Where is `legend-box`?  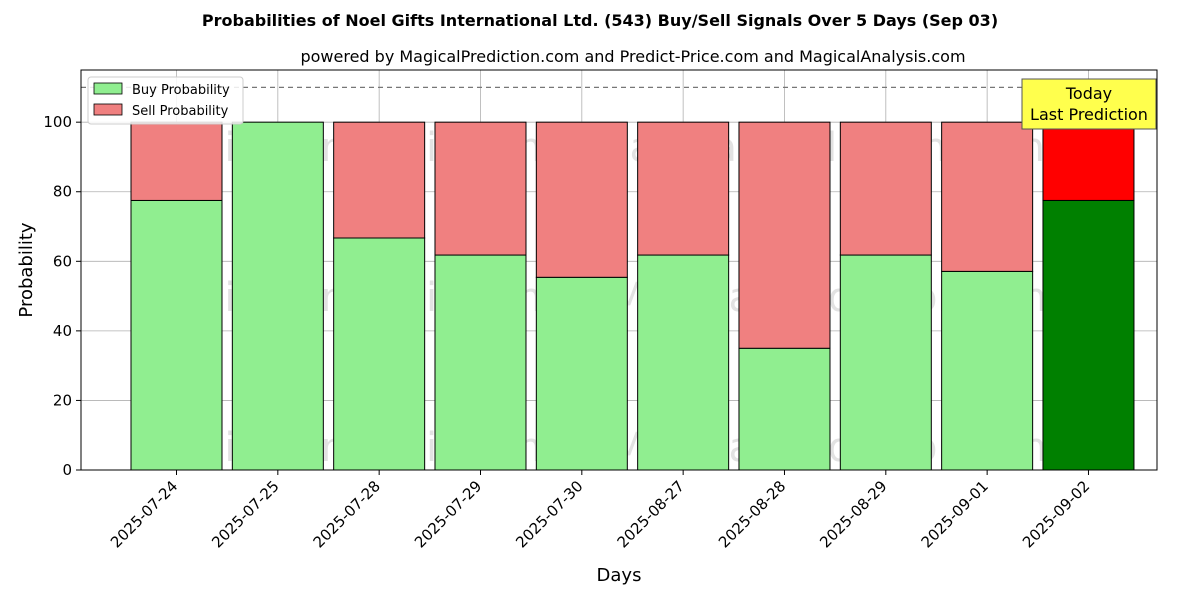 legend-box is located at coordinates (165, 100).